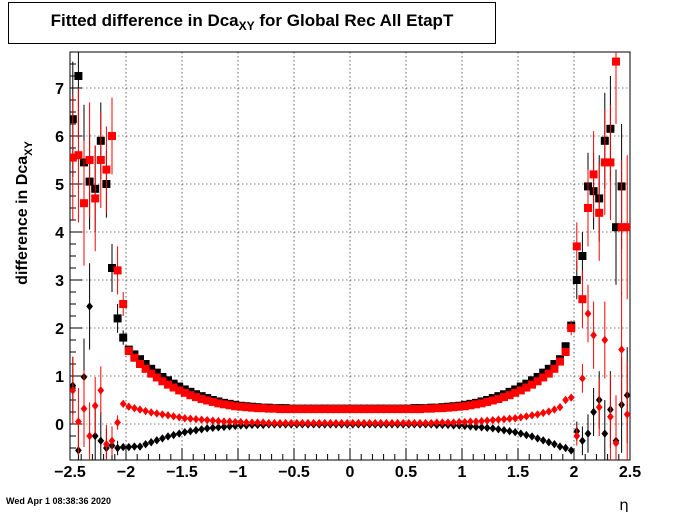 The width and height of the screenshot is (700, 517). What do you see at coordinates (70, 472) in the screenshot?
I see `x-tick-label: −2.5` at bounding box center [70, 472].